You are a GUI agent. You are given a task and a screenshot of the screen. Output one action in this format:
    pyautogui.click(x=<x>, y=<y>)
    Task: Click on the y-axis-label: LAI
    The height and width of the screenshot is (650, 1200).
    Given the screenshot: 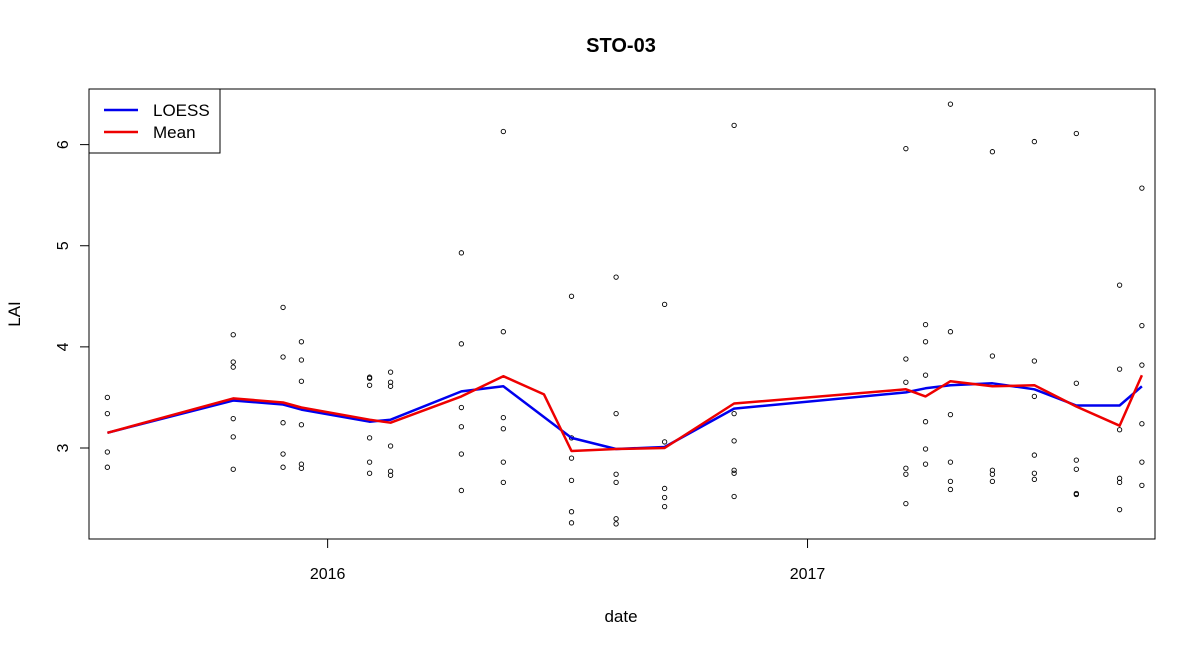 What is the action you would take?
    pyautogui.click(x=14, y=314)
    